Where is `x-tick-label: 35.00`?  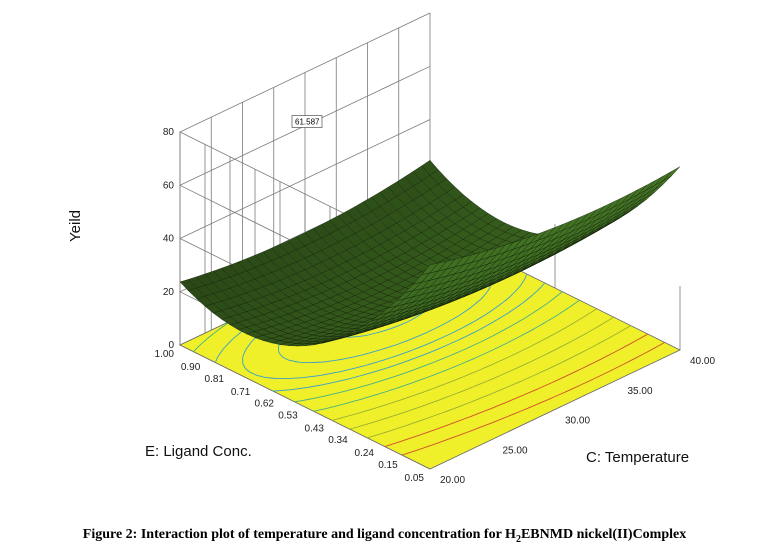 x-tick-label: 35.00 is located at coordinates (640, 391).